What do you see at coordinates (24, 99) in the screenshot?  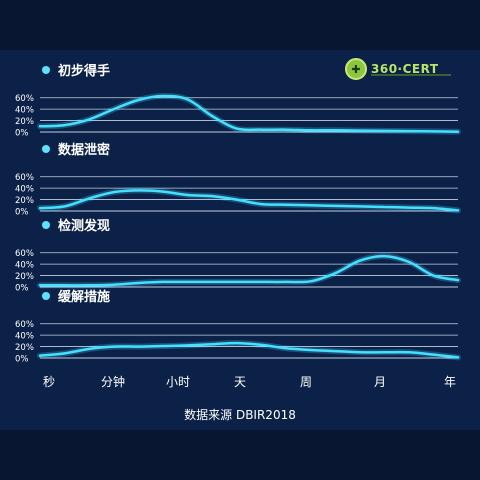 I see `panel-1-ytick: 60%` at bounding box center [24, 99].